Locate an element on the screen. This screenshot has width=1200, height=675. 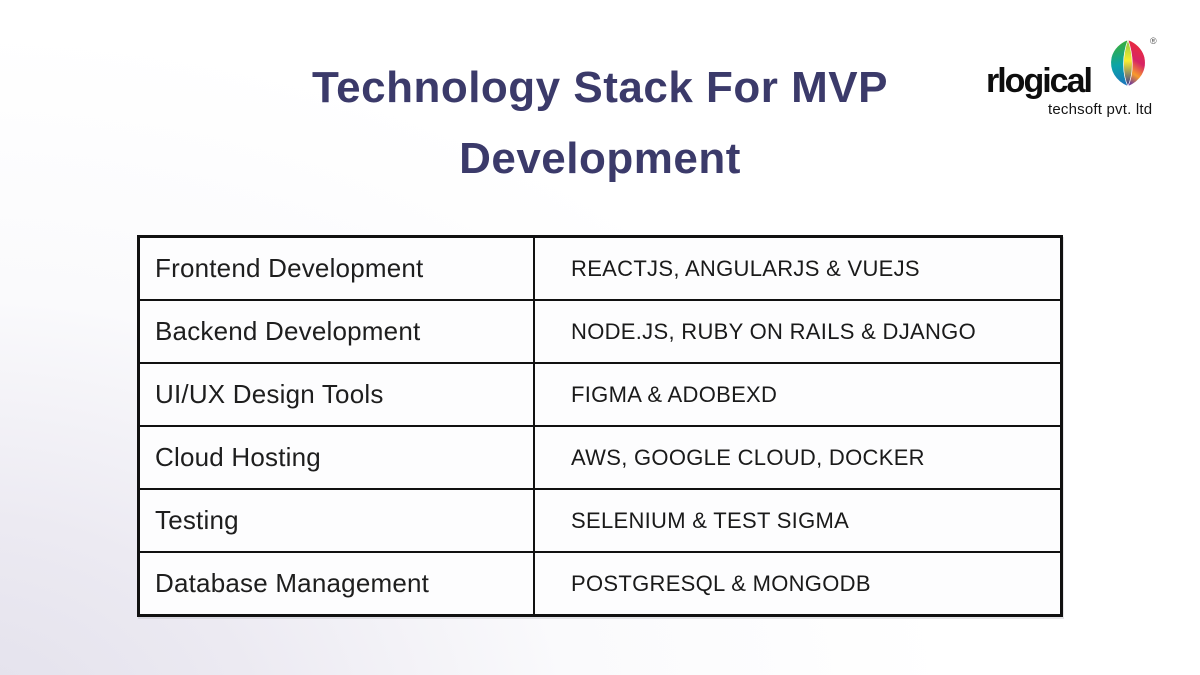
page-title-line2: Development is located at coordinates (600, 158).